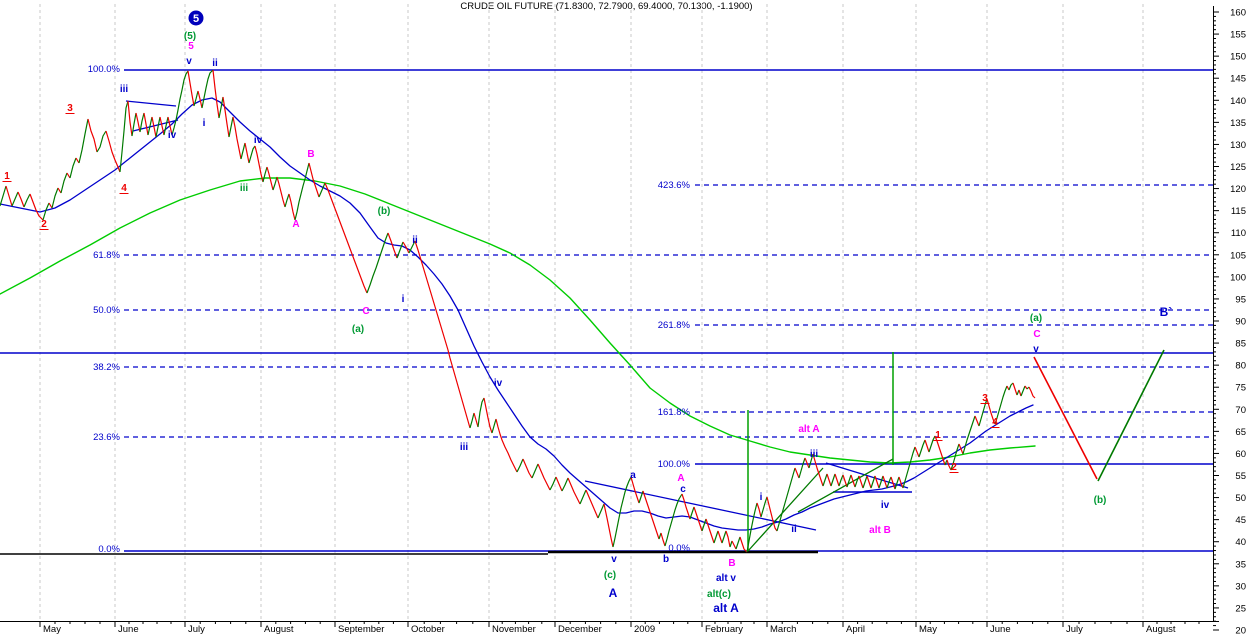 This screenshot has width=1250, height=636. I want to click on projection-up-b, so click(1131, 415).